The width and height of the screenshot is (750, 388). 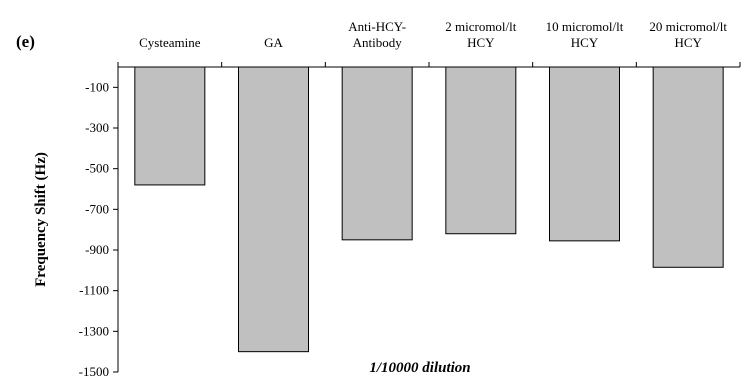 I want to click on y-tick-label: -500, so click(x=97, y=168).